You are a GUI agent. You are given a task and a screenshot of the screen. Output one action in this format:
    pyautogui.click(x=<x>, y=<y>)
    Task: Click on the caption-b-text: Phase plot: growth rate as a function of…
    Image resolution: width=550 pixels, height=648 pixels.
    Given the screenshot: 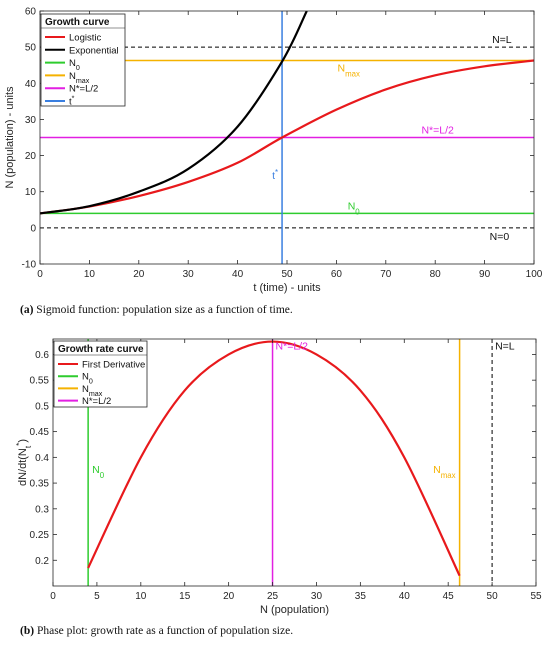 What is the action you would take?
    pyautogui.click(x=165, y=631)
    